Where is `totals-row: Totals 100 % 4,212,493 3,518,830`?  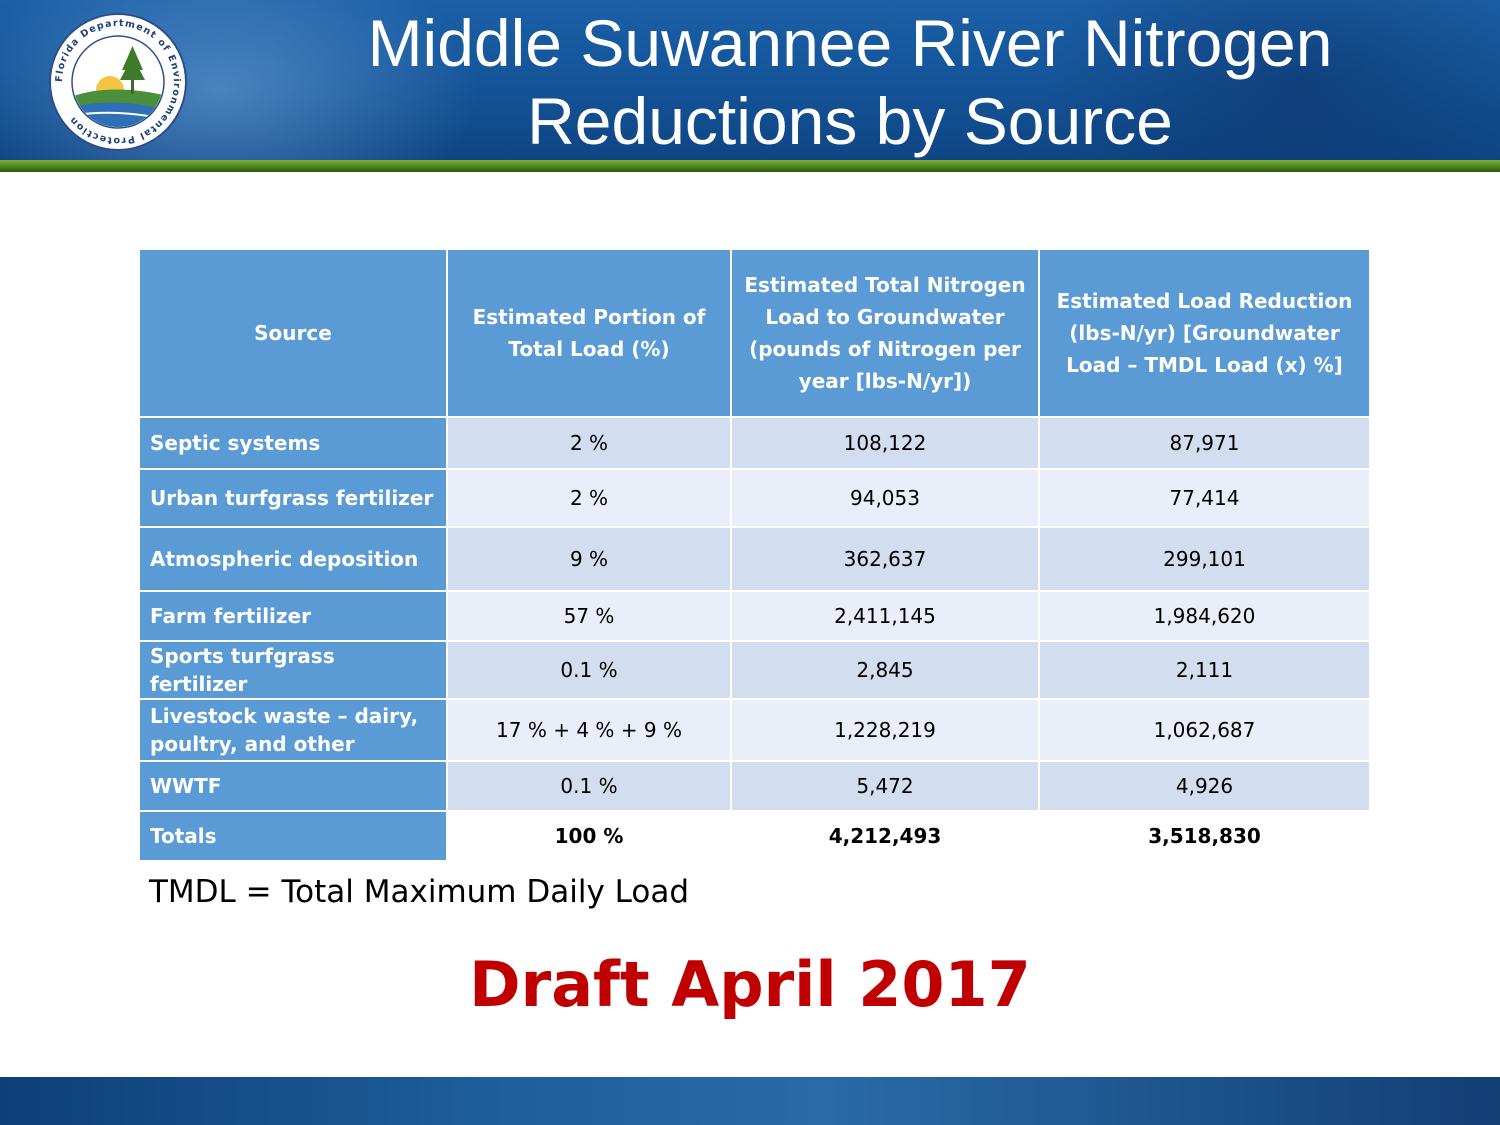 totals-row: Totals 100 % 4,212,493 3,518,830 is located at coordinates (754, 836).